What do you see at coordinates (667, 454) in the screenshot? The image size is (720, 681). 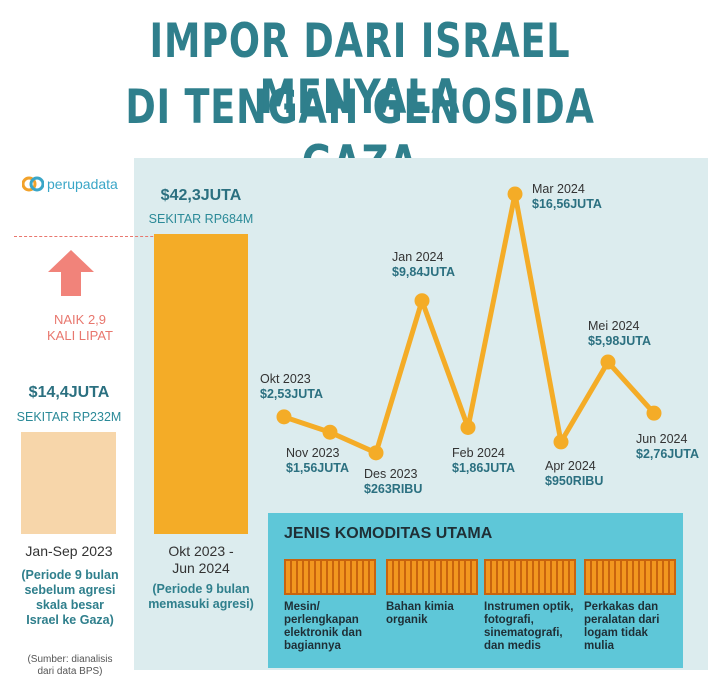 I see `data-label: $2,76JUTA` at bounding box center [667, 454].